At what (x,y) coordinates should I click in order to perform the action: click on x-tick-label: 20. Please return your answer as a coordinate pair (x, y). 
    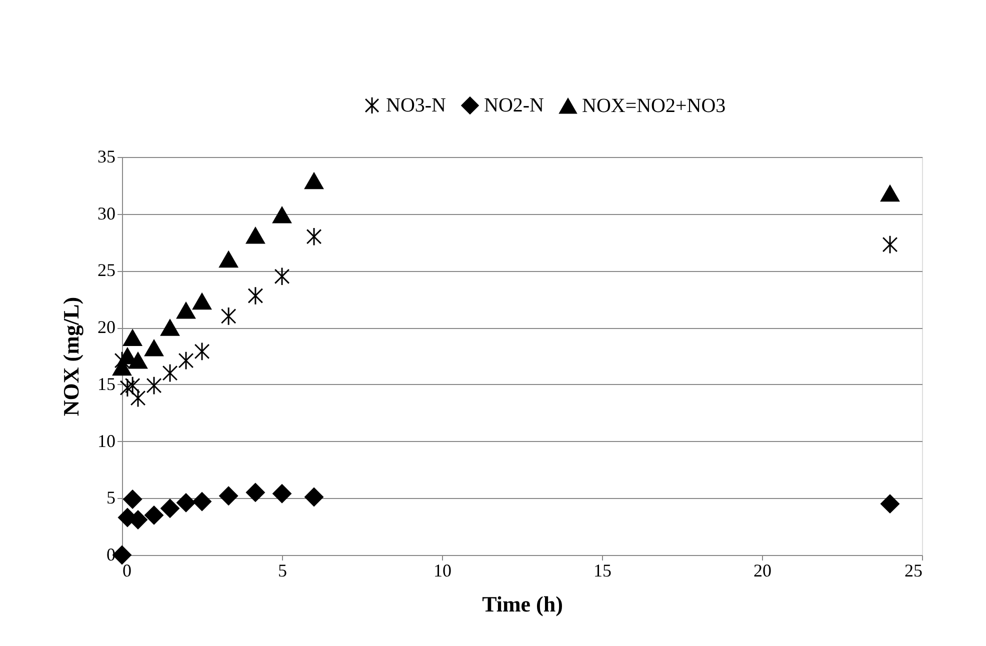
    Looking at the image, I should click on (763, 570).